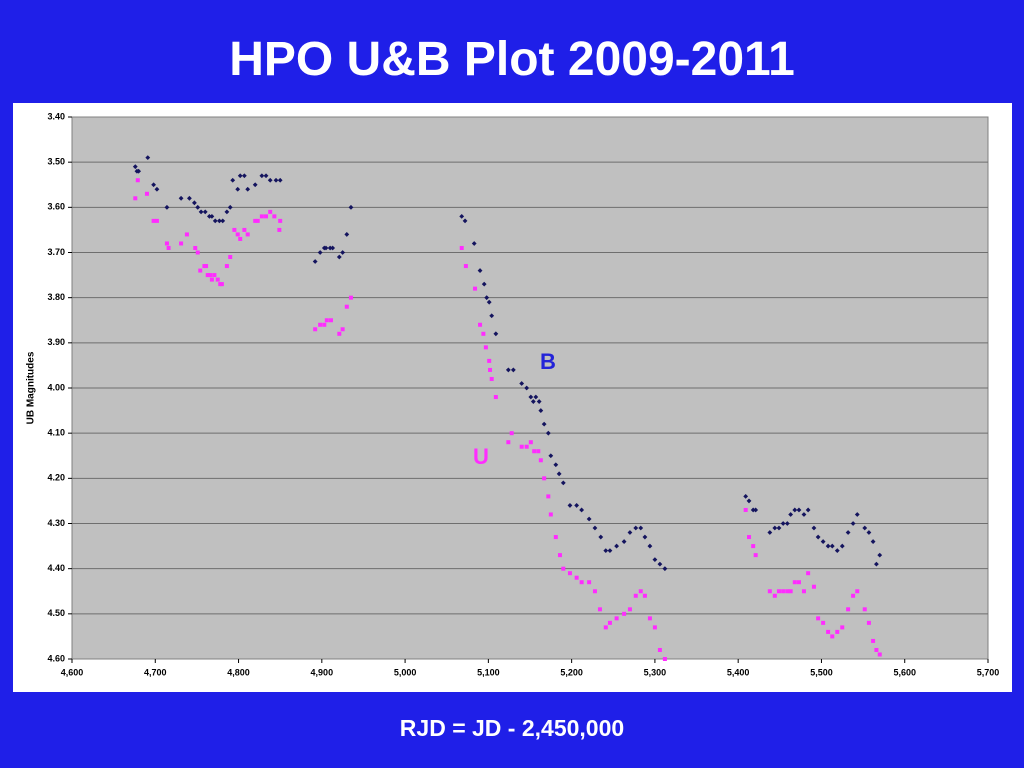  What do you see at coordinates (56, 116) in the screenshot?
I see `y-tick-label: 3.40` at bounding box center [56, 116].